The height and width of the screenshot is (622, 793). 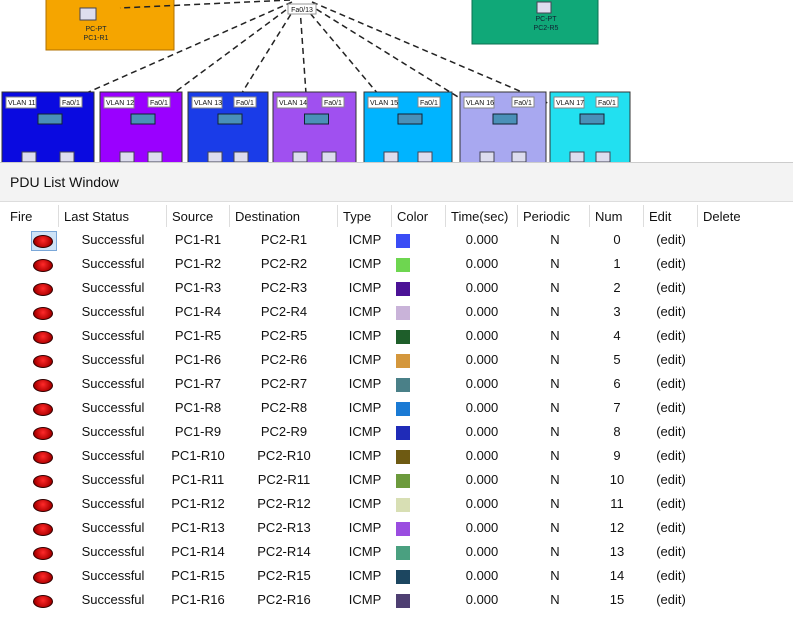 I want to click on vlan-label-box, so click(x=292, y=102).